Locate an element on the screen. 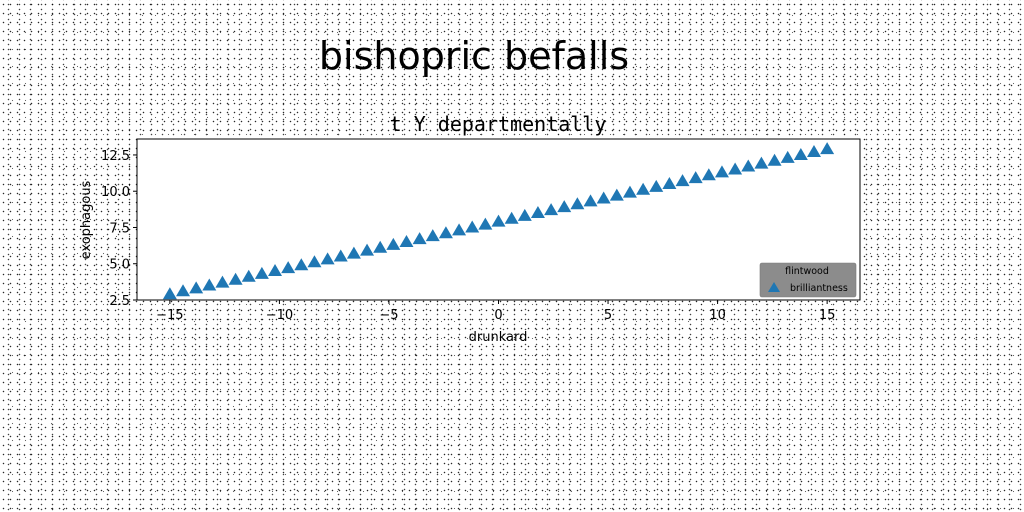  y-tick-label: 5.0 is located at coordinates (119, 265).